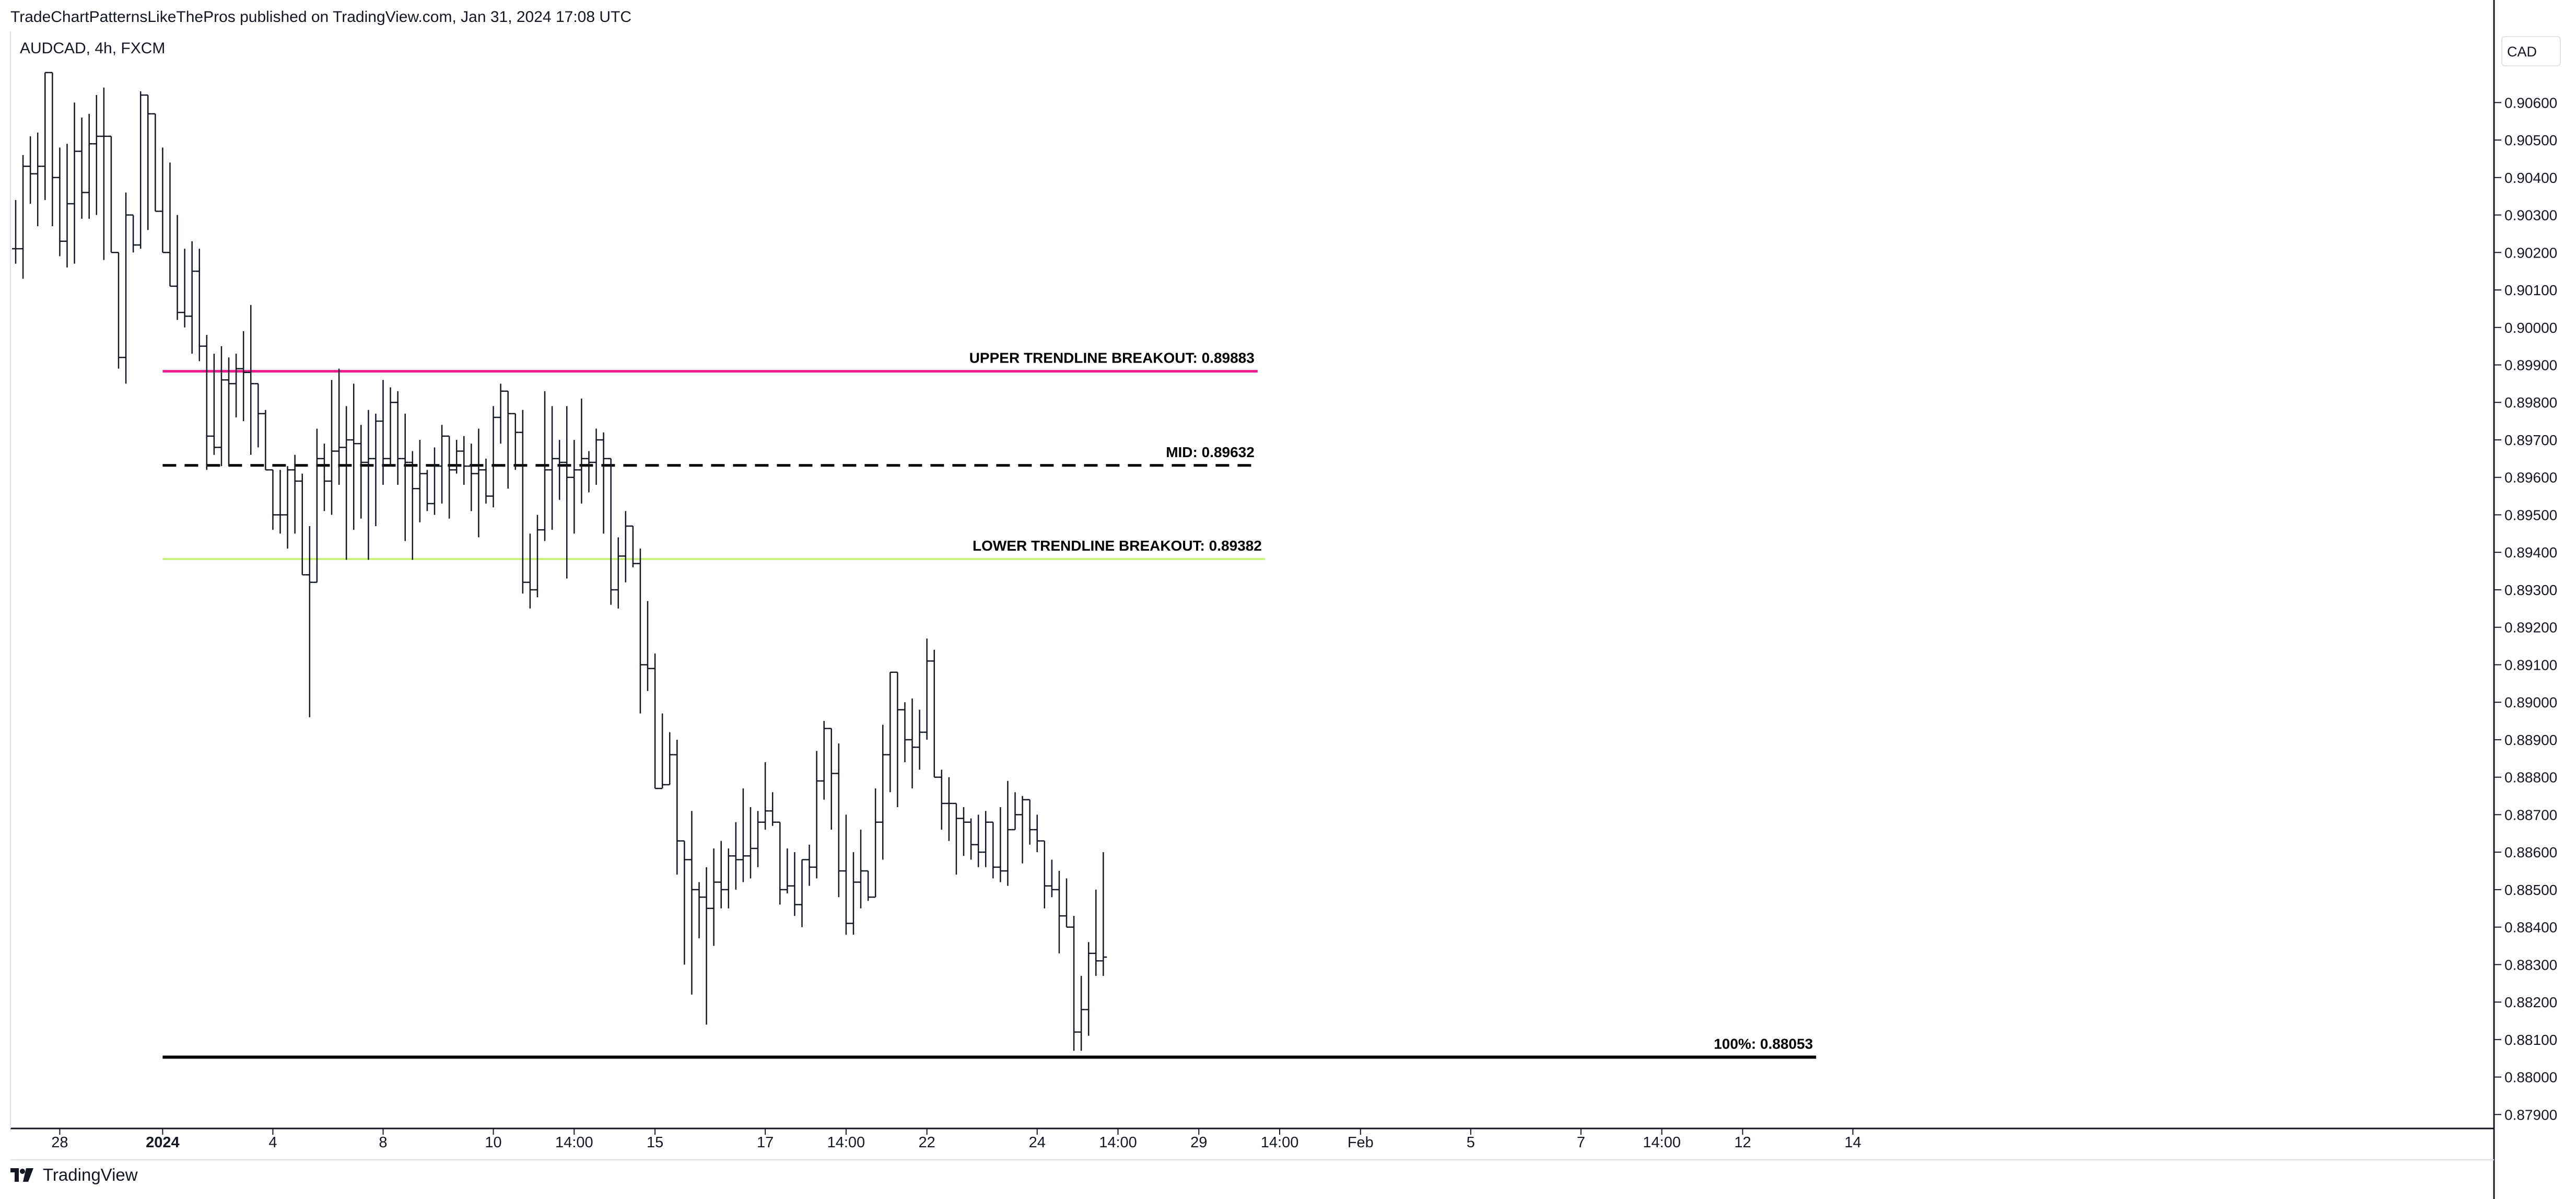 The image size is (2576, 1199). Describe the element at coordinates (2522, 52) in the screenshot. I see `currency-label: CAD` at that location.